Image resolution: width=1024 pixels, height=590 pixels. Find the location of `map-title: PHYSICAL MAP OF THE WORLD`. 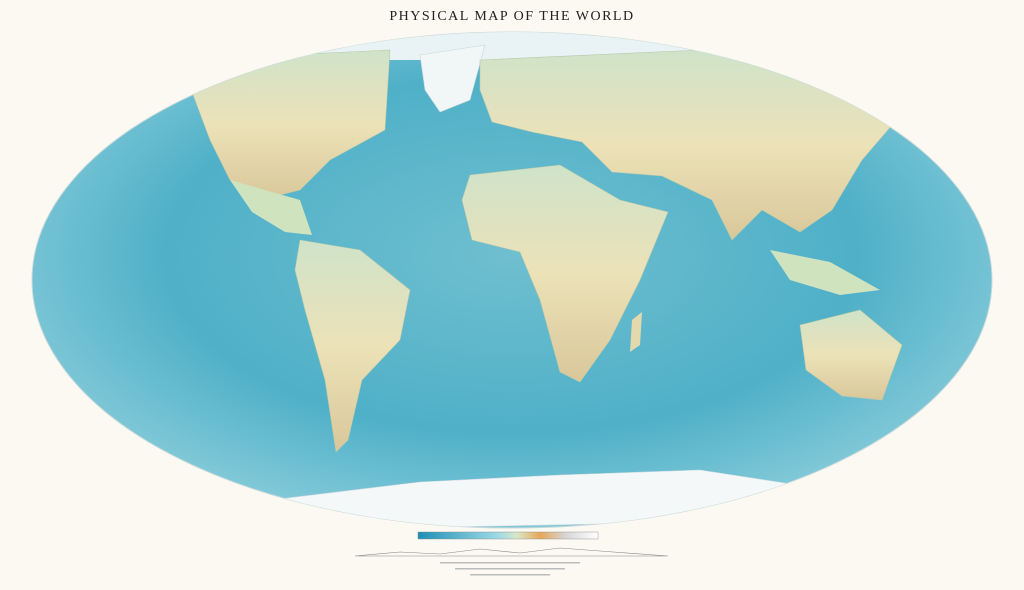

map-title: PHYSICAL MAP OF THE WORLD is located at coordinates (511, 16).